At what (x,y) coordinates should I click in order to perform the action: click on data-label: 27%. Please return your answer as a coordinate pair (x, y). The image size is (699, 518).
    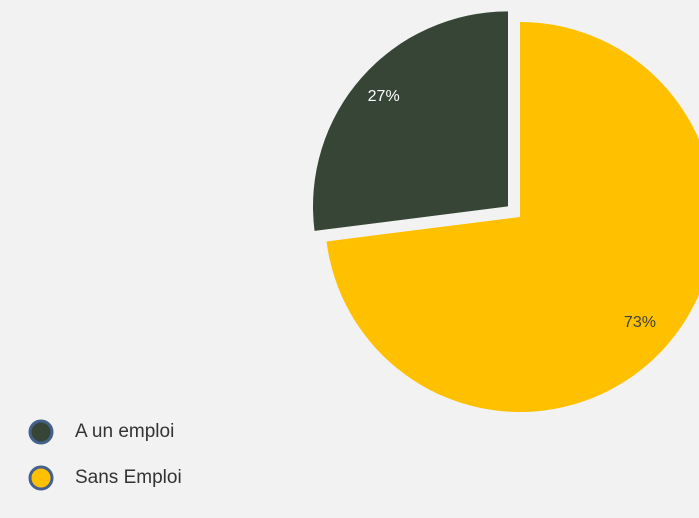
    Looking at the image, I should click on (384, 96).